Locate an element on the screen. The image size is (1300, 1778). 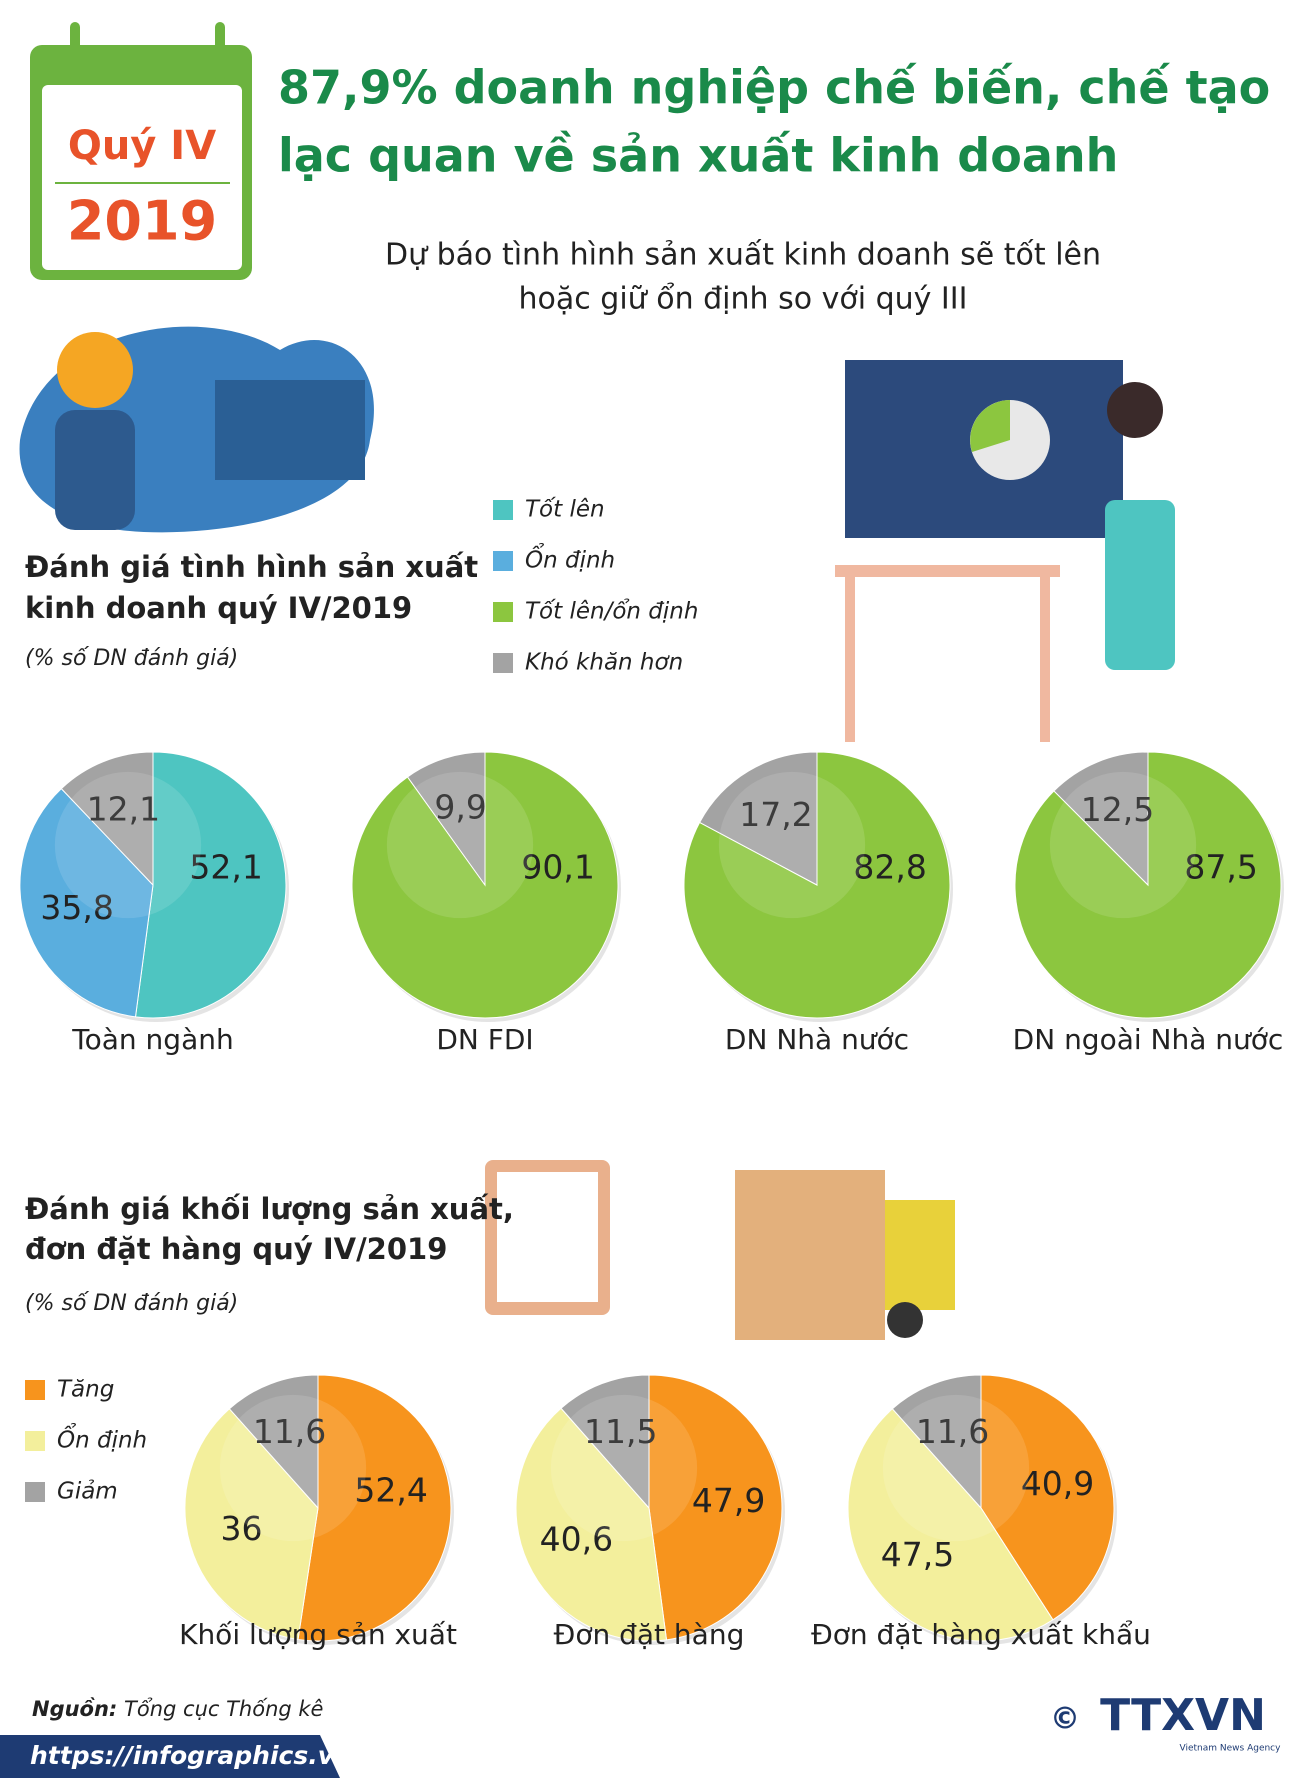
legend-label: Tốt lên is located at coordinates (565, 510).